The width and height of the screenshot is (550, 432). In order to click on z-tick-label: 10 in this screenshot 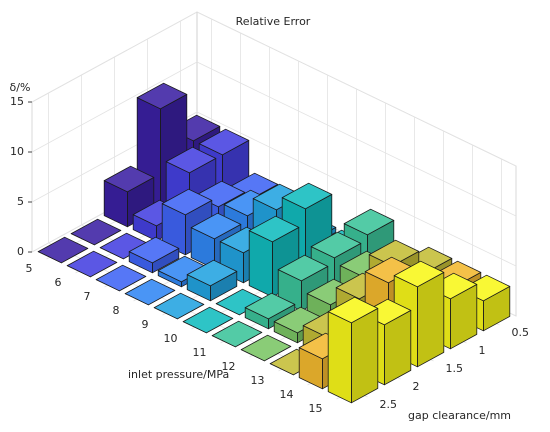, I will do `click(17, 151)`.